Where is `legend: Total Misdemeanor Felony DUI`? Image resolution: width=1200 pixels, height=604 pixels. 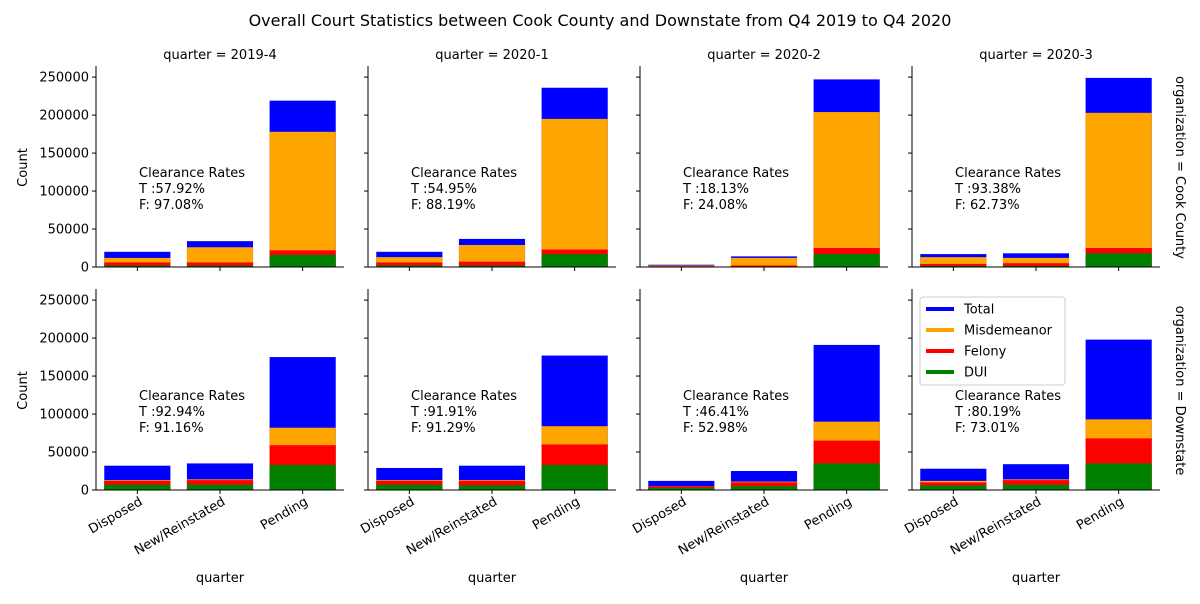
legend: Total Misdemeanor Felony DUI is located at coordinates (992, 341).